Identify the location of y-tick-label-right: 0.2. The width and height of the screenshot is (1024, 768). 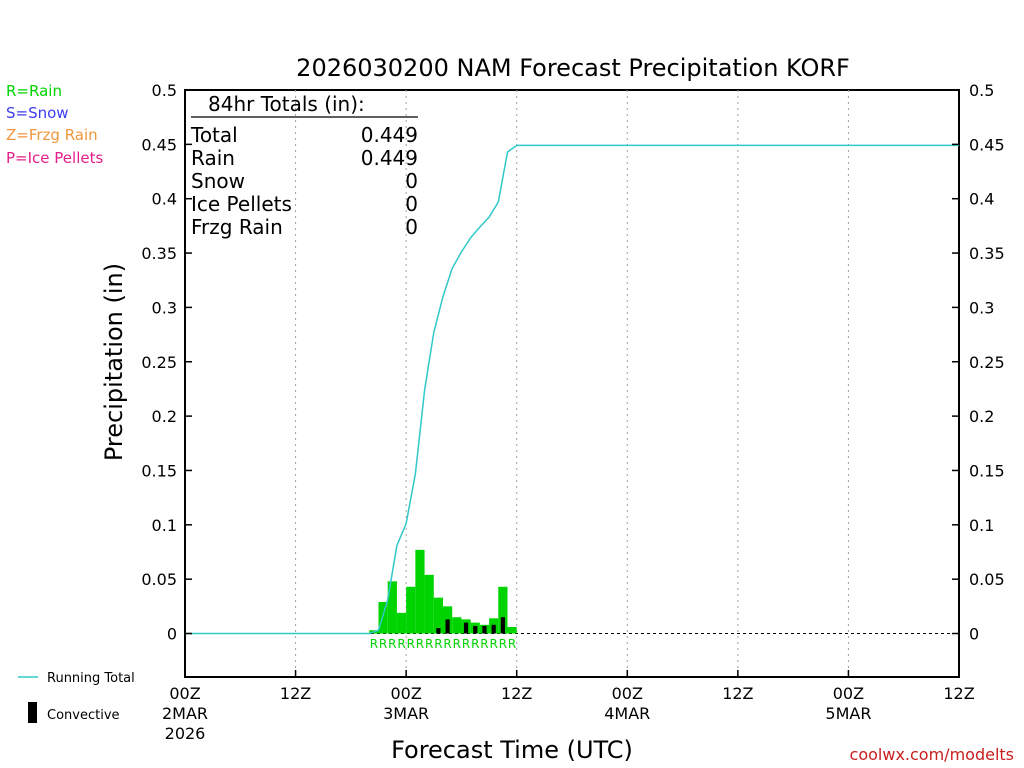
(981, 416).